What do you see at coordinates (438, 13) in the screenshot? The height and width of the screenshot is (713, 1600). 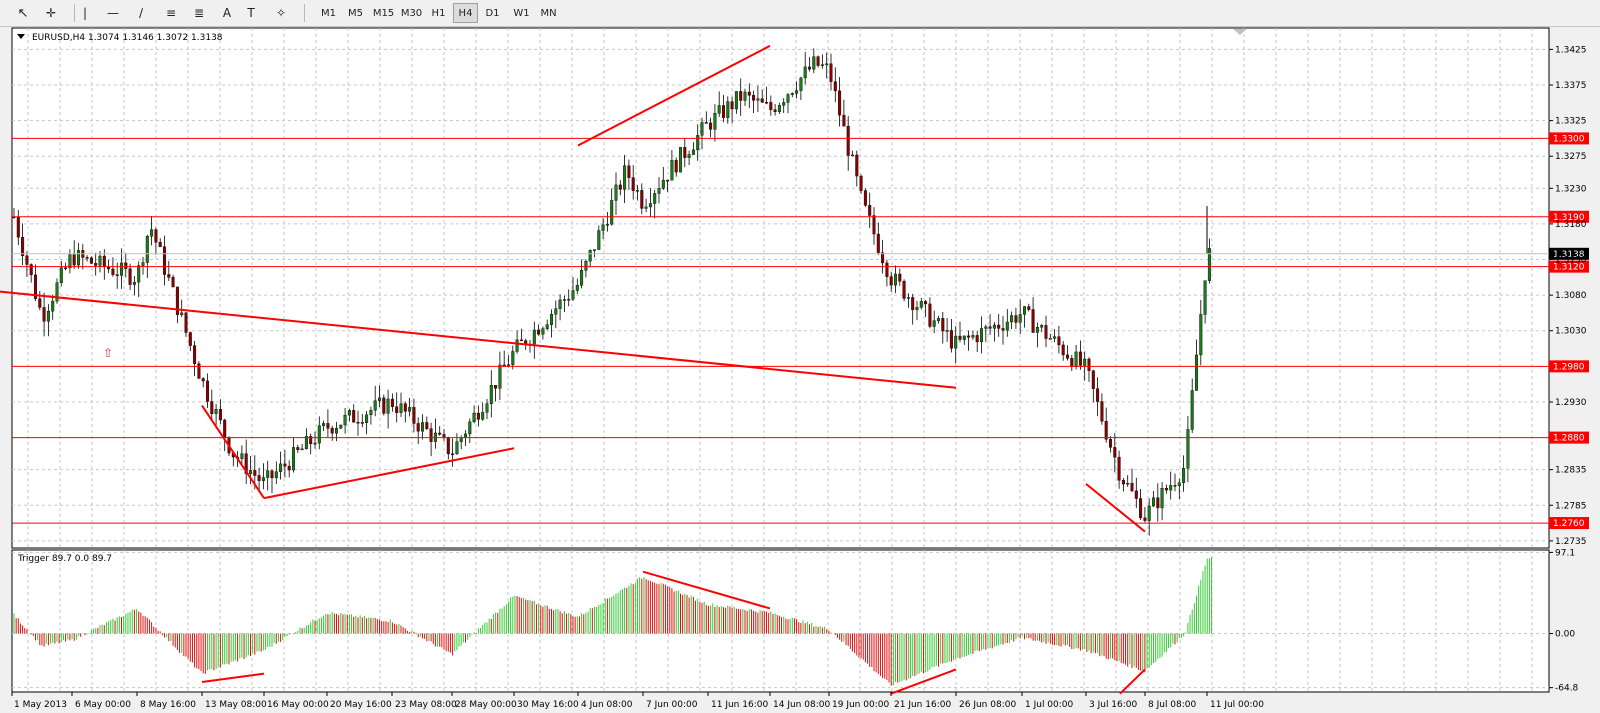 I see `timeframe-button-h1: H1` at bounding box center [438, 13].